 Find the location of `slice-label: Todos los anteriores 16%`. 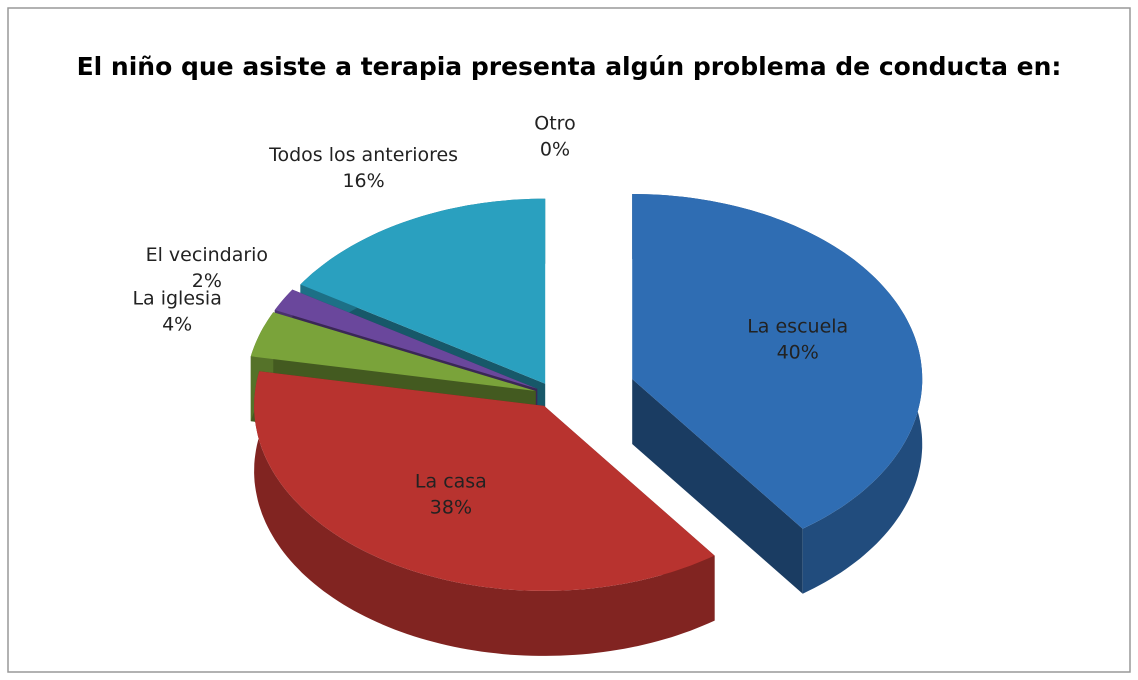

slice-label: Todos los anteriores 16% is located at coordinates (363, 168).